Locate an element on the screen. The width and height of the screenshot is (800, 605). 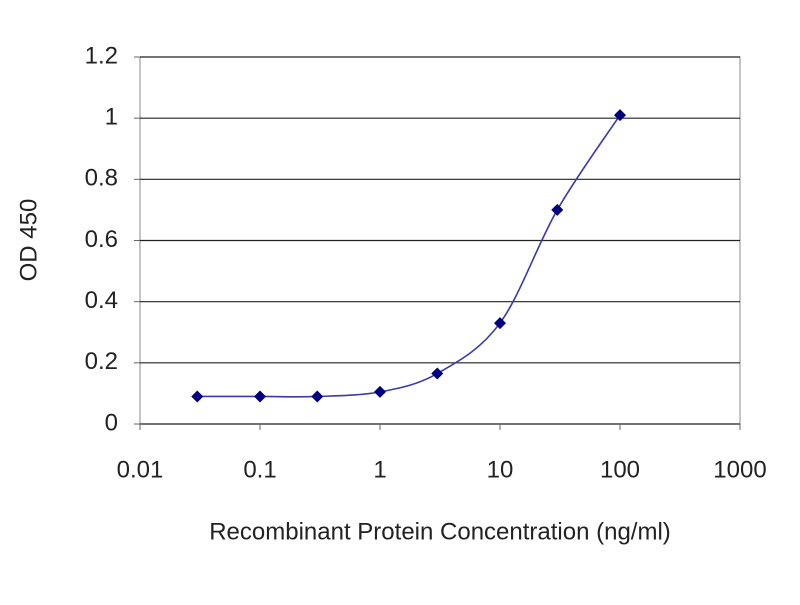
x-tick-label: 1 is located at coordinates (379, 469).